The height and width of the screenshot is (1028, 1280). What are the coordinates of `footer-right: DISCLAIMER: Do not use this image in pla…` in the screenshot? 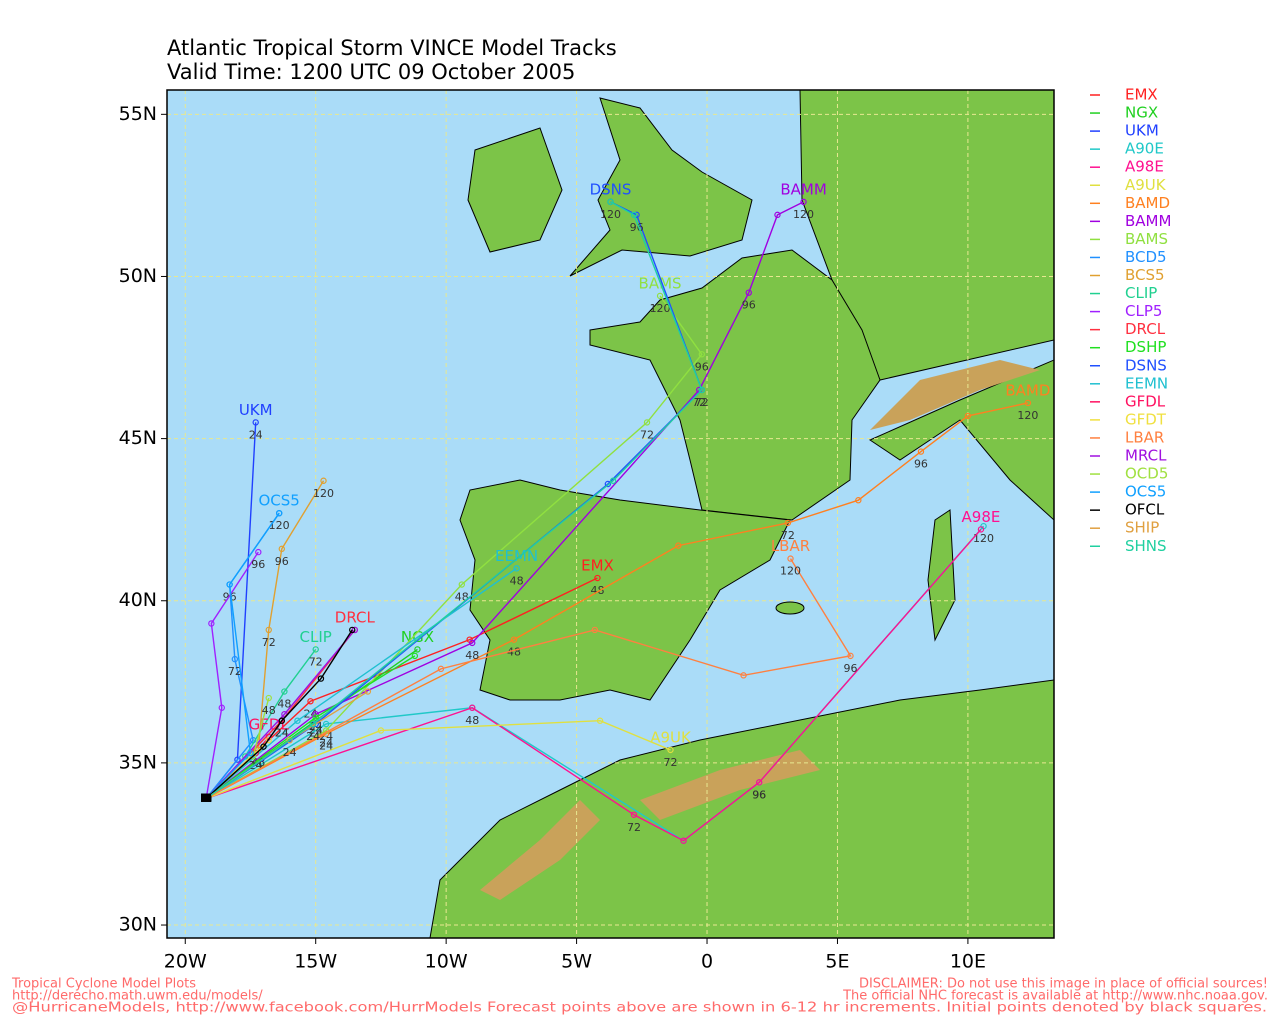 It's located at (1063, 984).